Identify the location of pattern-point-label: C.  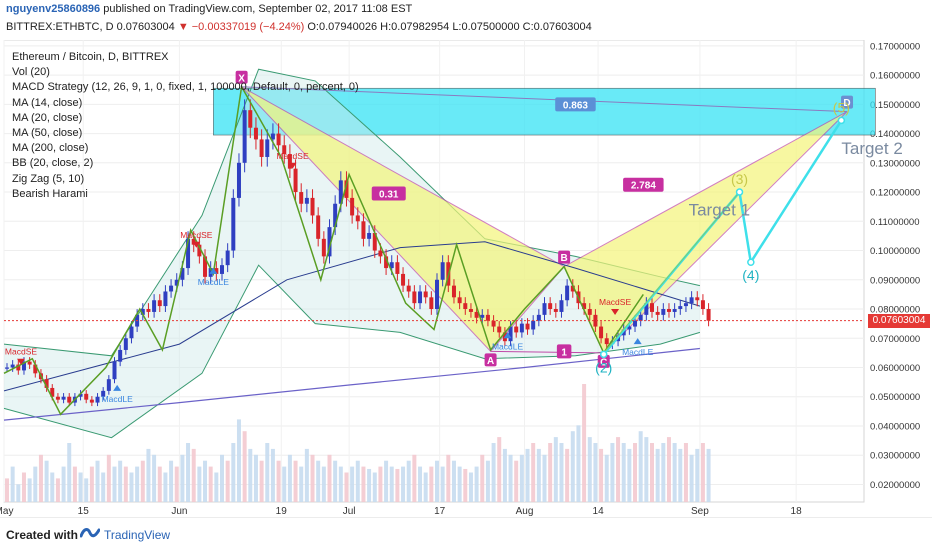
(603, 362).